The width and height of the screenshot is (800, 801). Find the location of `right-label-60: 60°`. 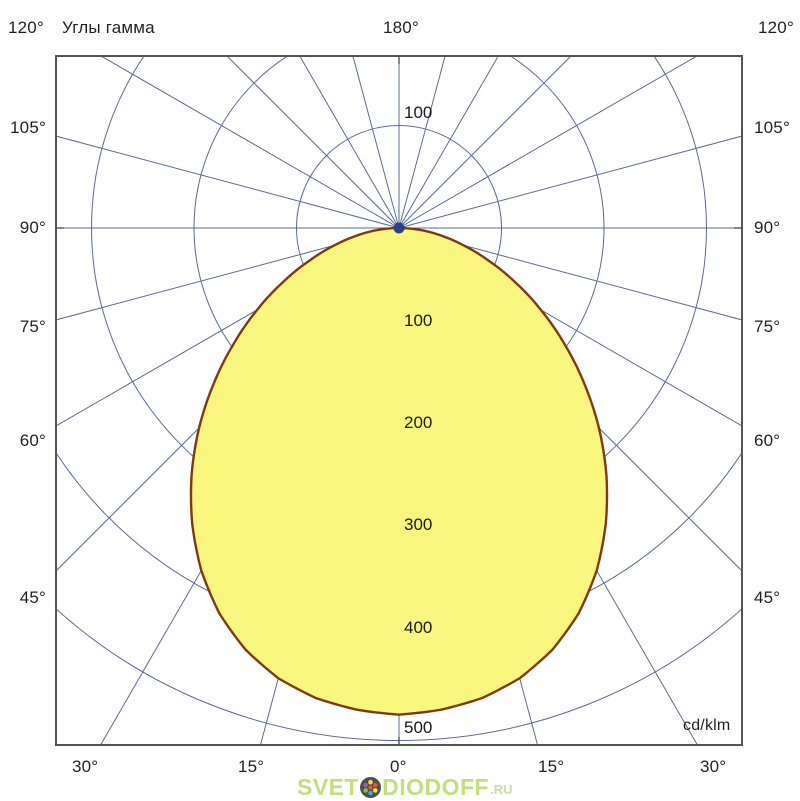

right-label-60: 60° is located at coordinates (767, 440).